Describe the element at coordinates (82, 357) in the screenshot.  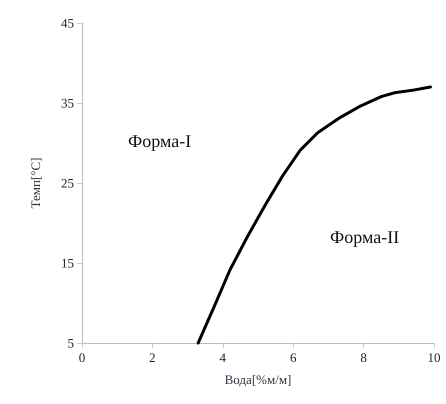
I see `x-tick-label: 0` at that location.